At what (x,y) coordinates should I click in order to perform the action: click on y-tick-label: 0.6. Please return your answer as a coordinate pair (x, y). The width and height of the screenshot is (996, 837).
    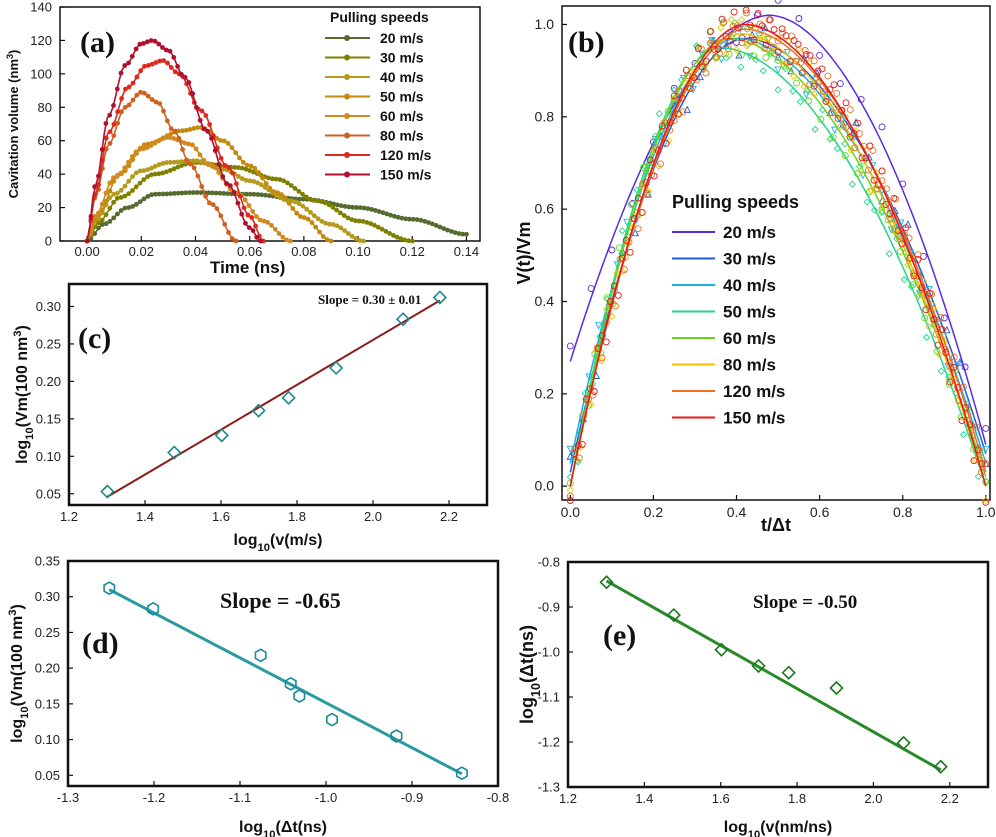
    Looking at the image, I should click on (545, 209).